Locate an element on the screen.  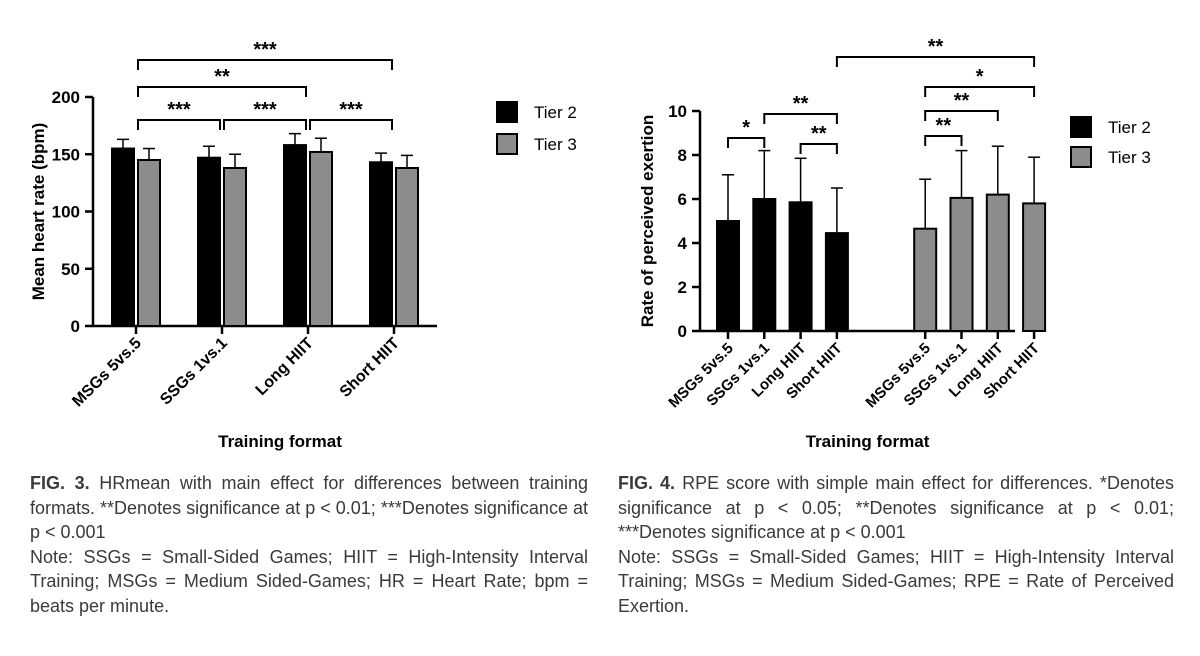
y-tick-label: 200 is located at coordinates (66, 97).